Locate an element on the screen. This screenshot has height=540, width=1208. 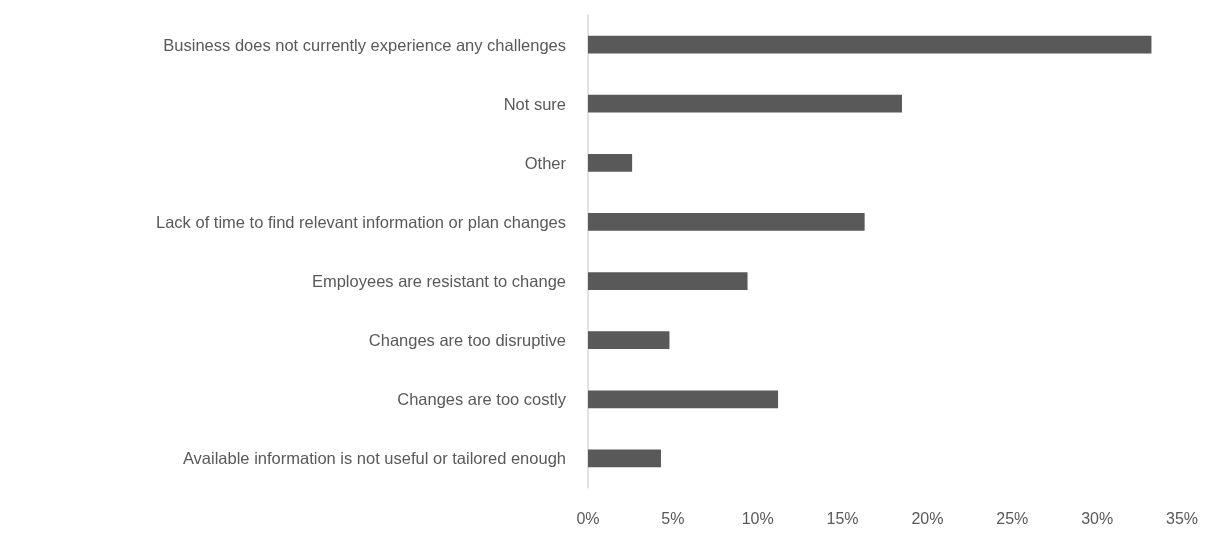
x-tick-label: 25% is located at coordinates (1012, 518).